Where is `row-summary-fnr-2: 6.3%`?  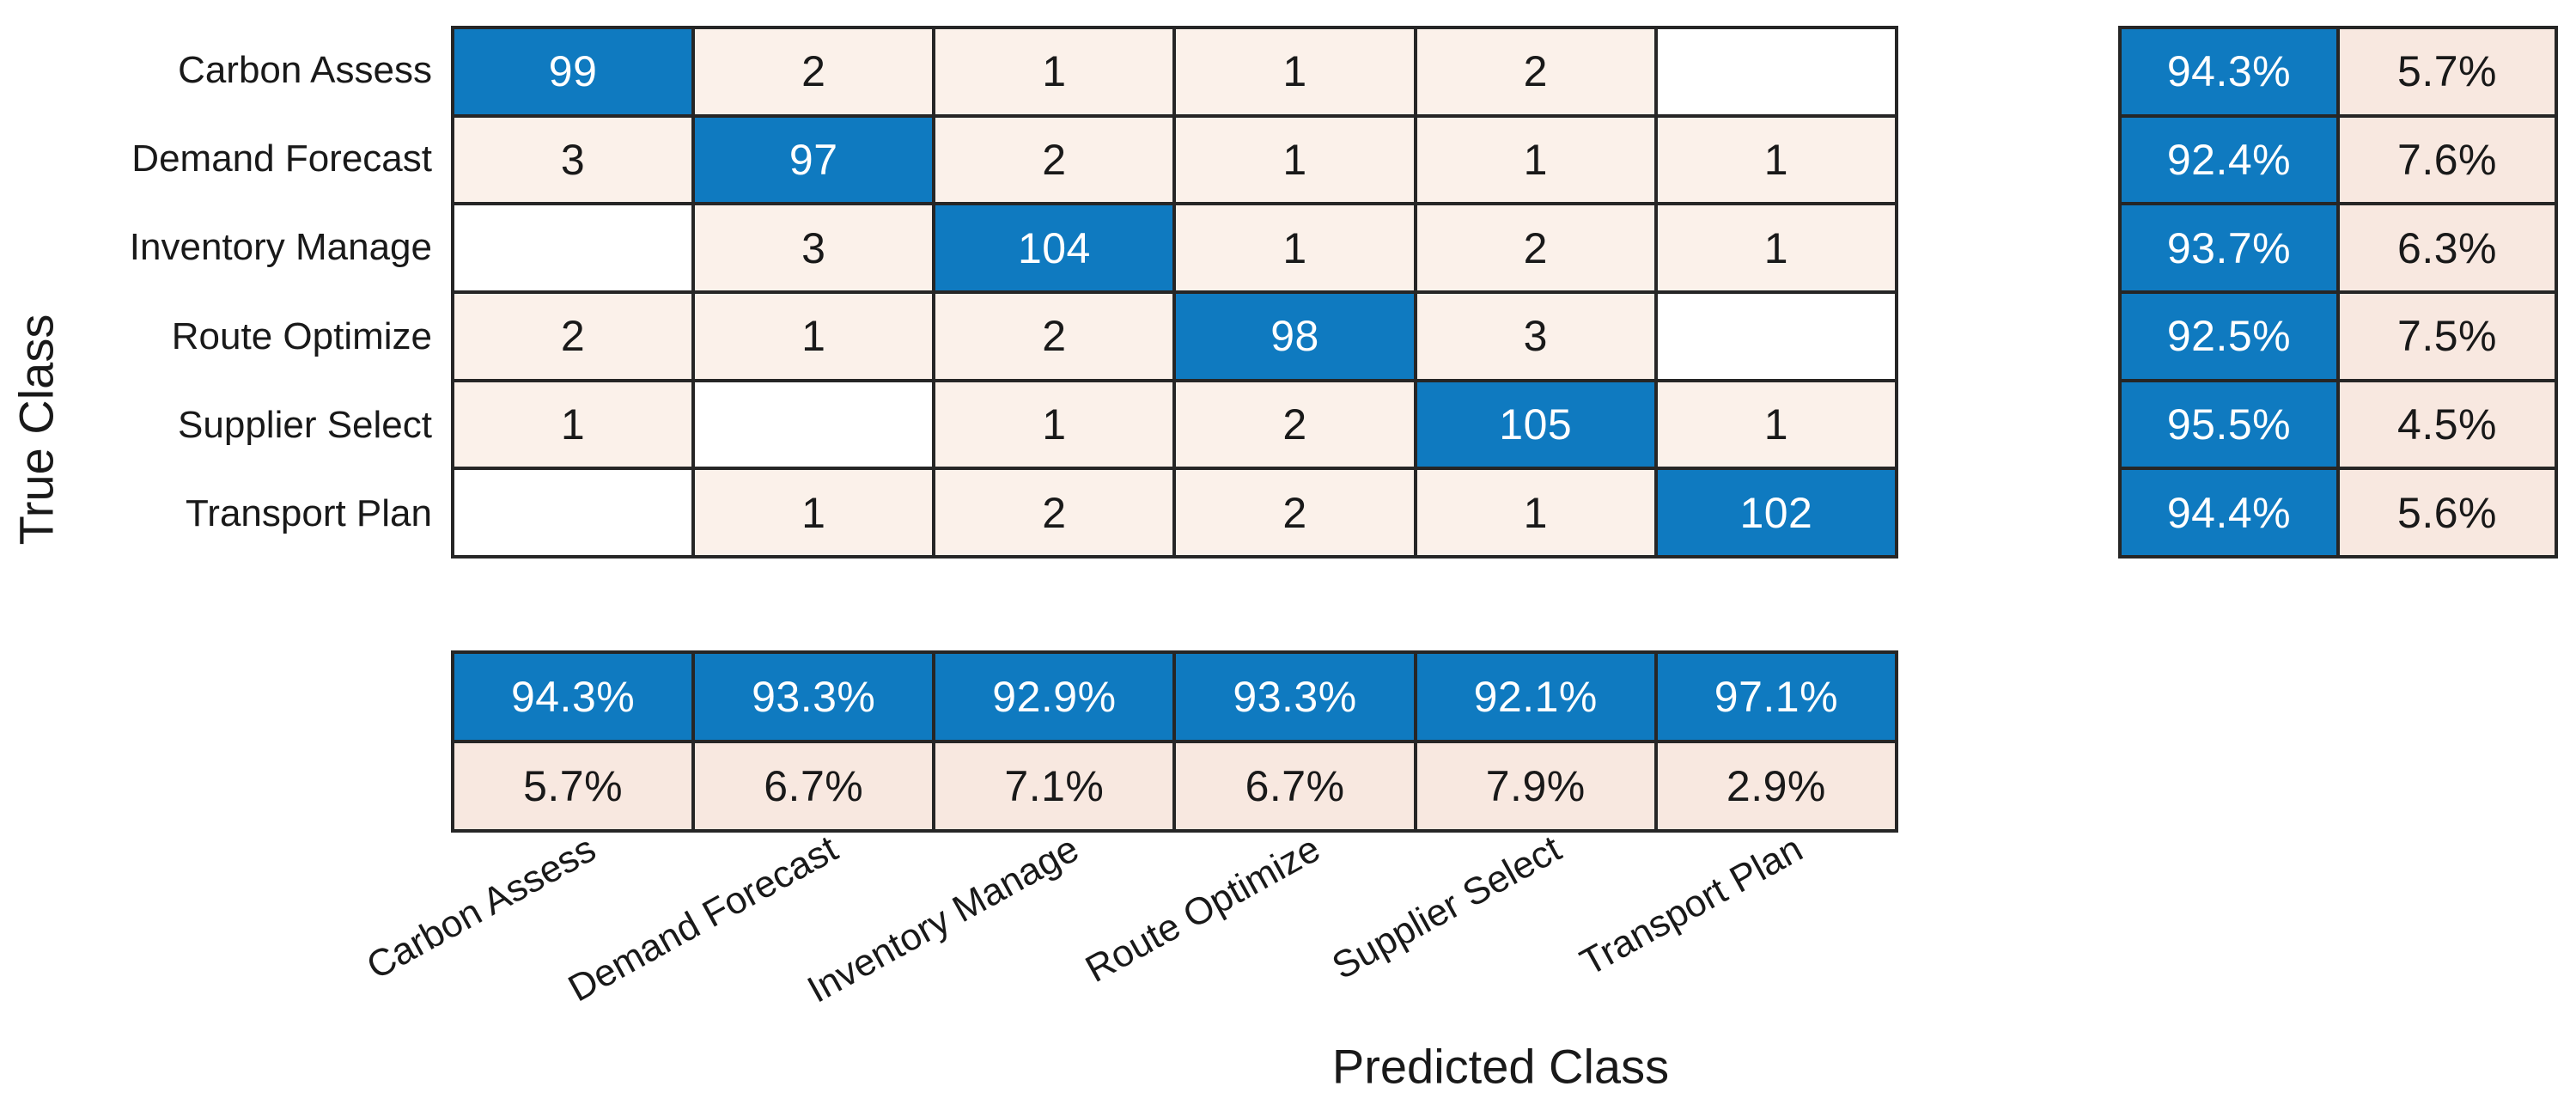 row-summary-fnr-2: 6.3% is located at coordinates (2447, 247).